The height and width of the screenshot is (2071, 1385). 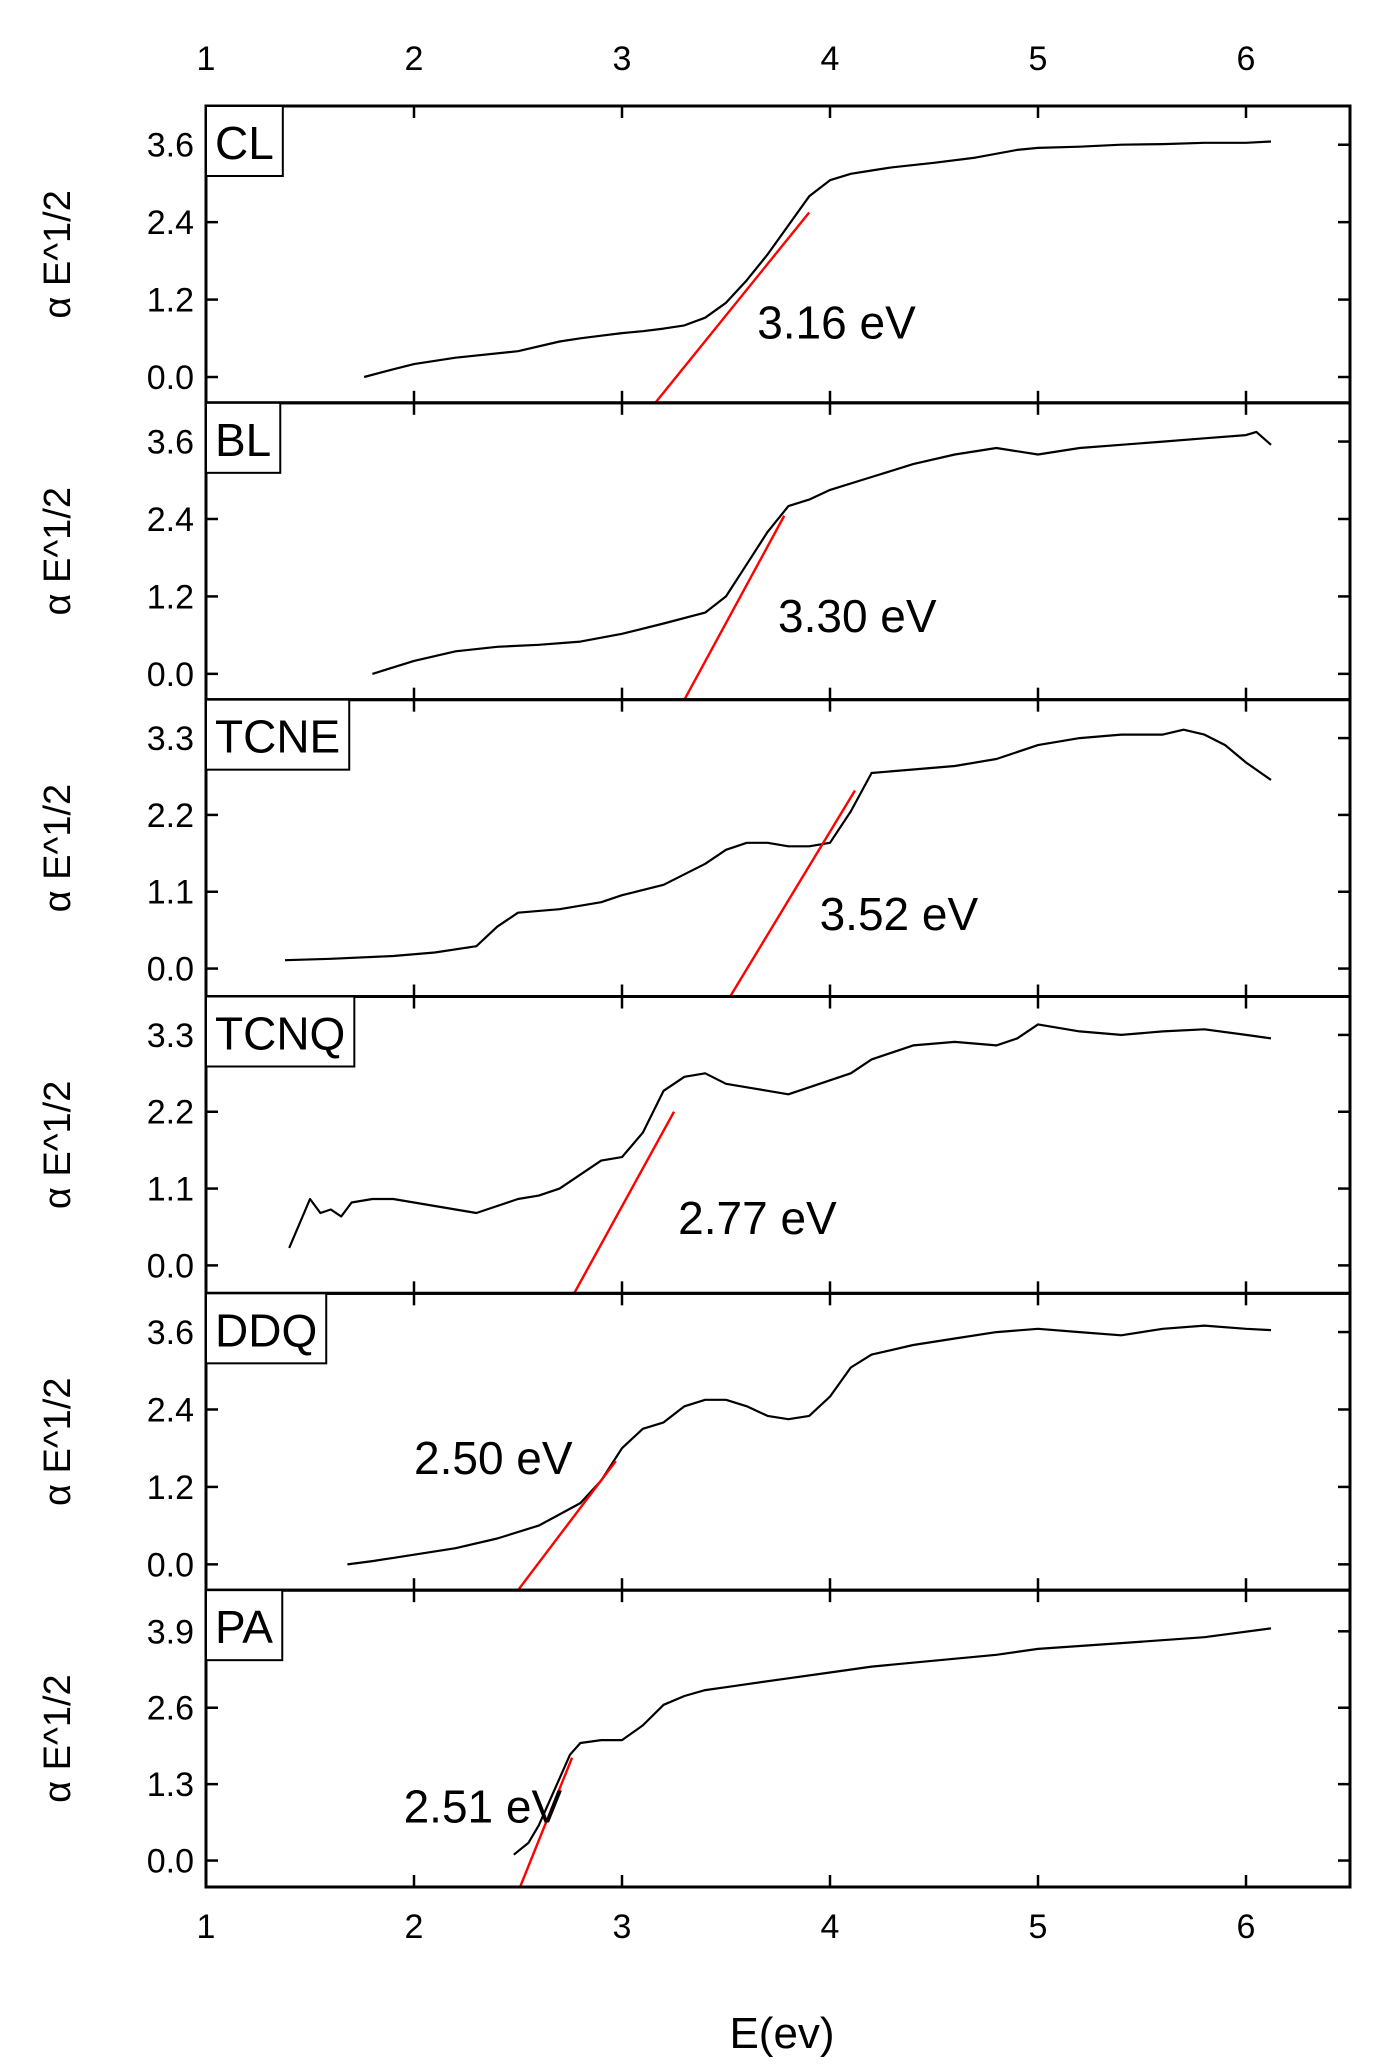 I want to click on panel-tcnq: 0.0 1.1 2.2 3.3 α E^1/2 2.77 eV TCNQ, so click(x=694, y=1145).